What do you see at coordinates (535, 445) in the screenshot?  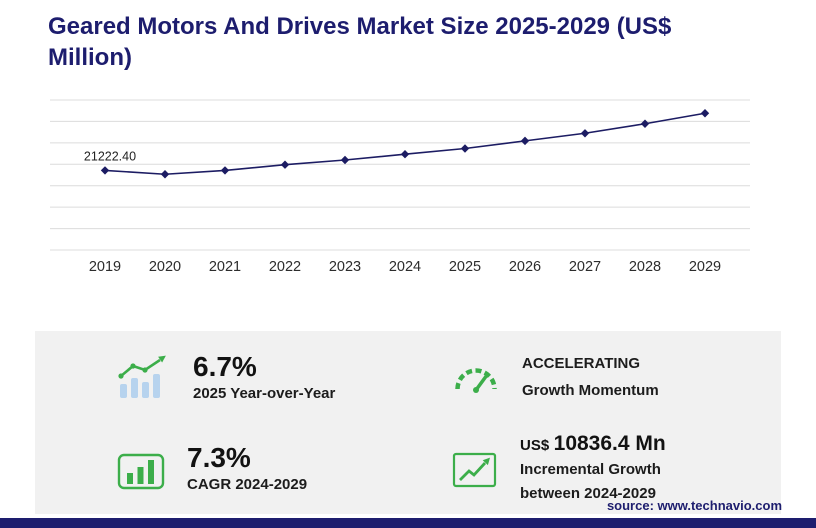 I see `incremental-currency: US$` at bounding box center [535, 445].